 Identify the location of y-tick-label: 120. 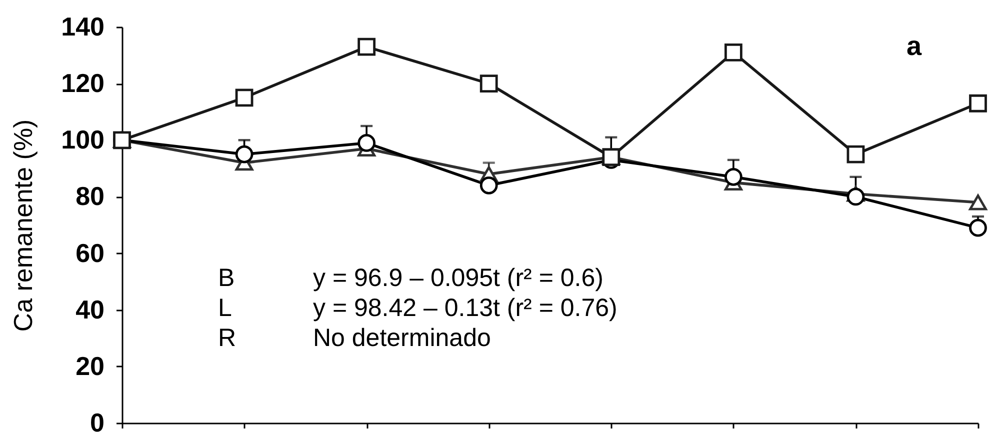
(82, 83).